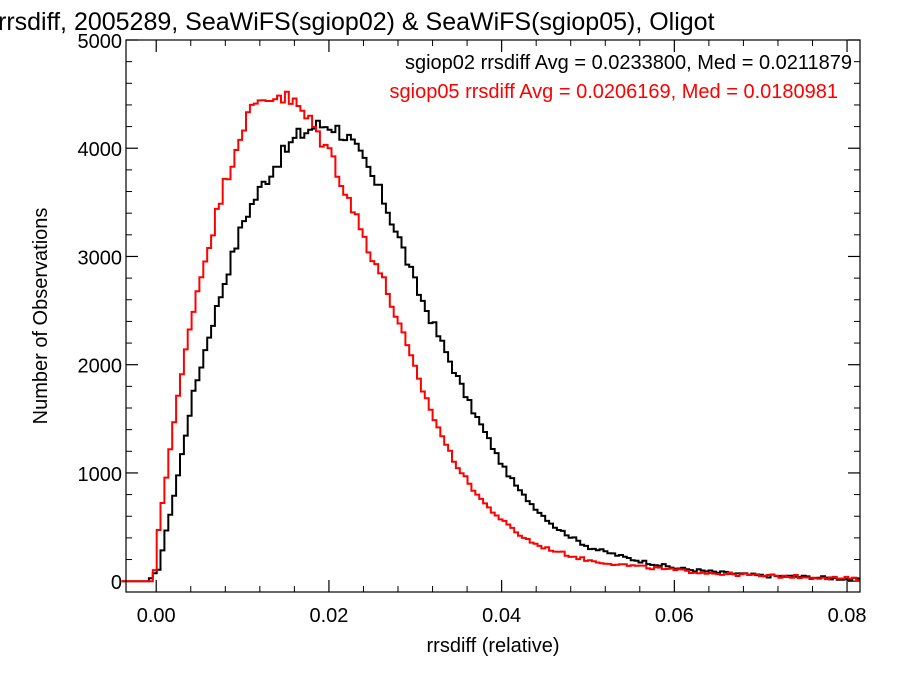 This screenshot has height=675, width=900. What do you see at coordinates (41, 316) in the screenshot?
I see `y-axis-label: Number of Observations` at bounding box center [41, 316].